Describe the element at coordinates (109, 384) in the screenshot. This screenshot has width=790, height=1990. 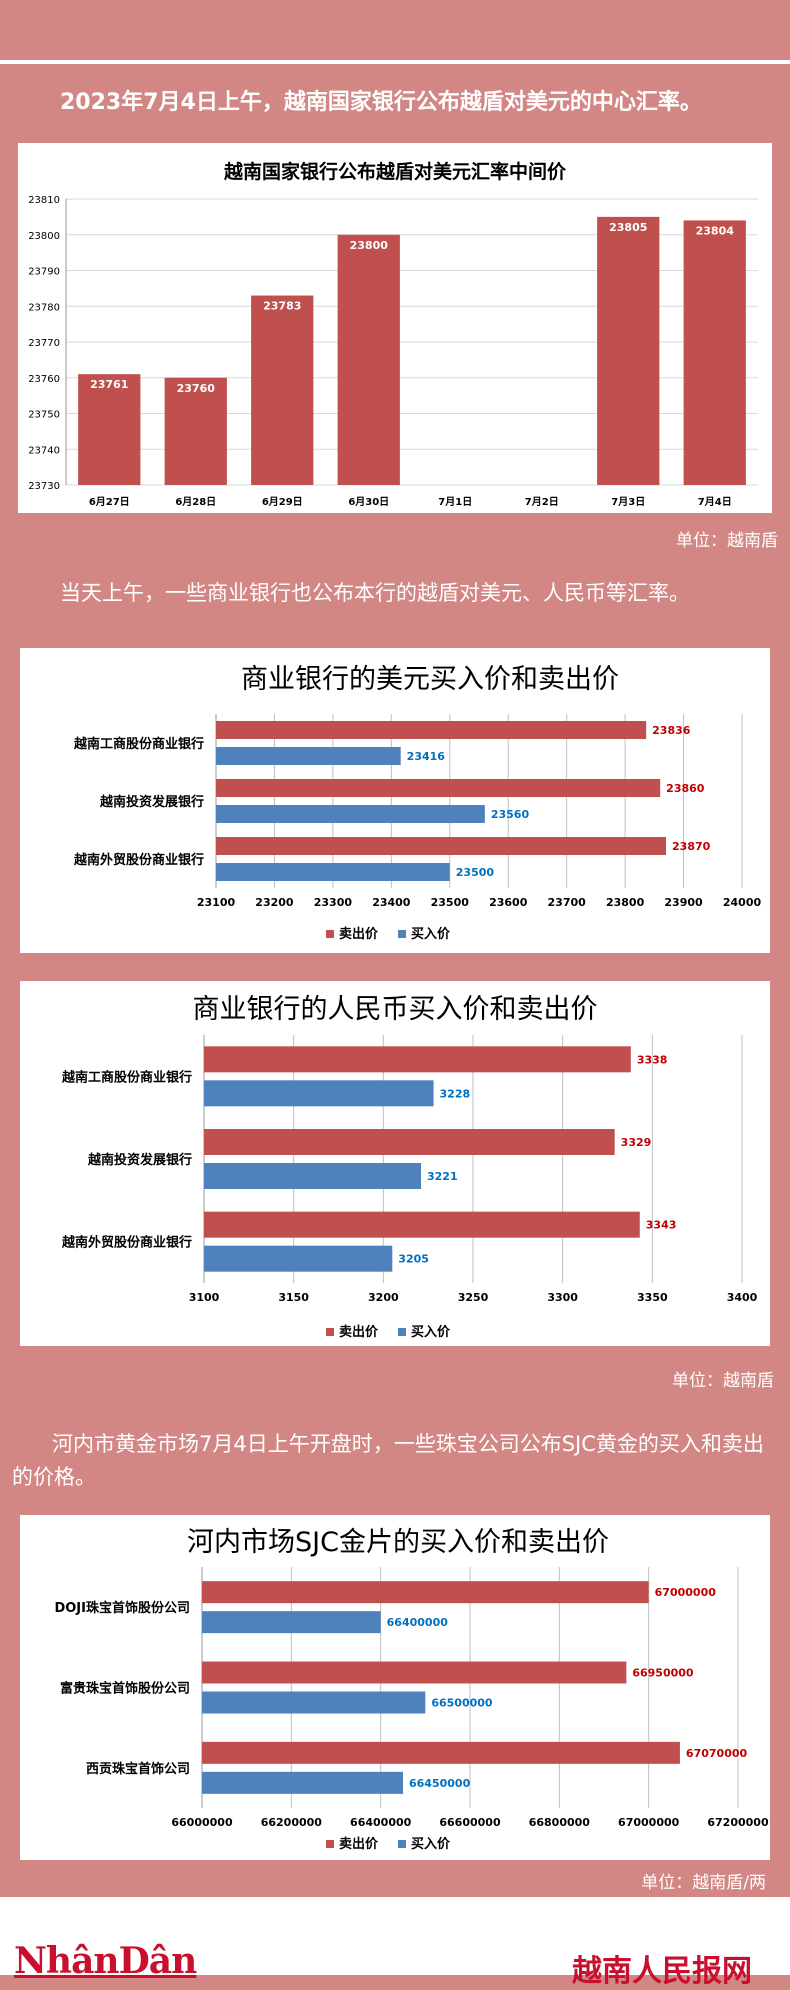
I see `bar-value-label: 23761` at that location.